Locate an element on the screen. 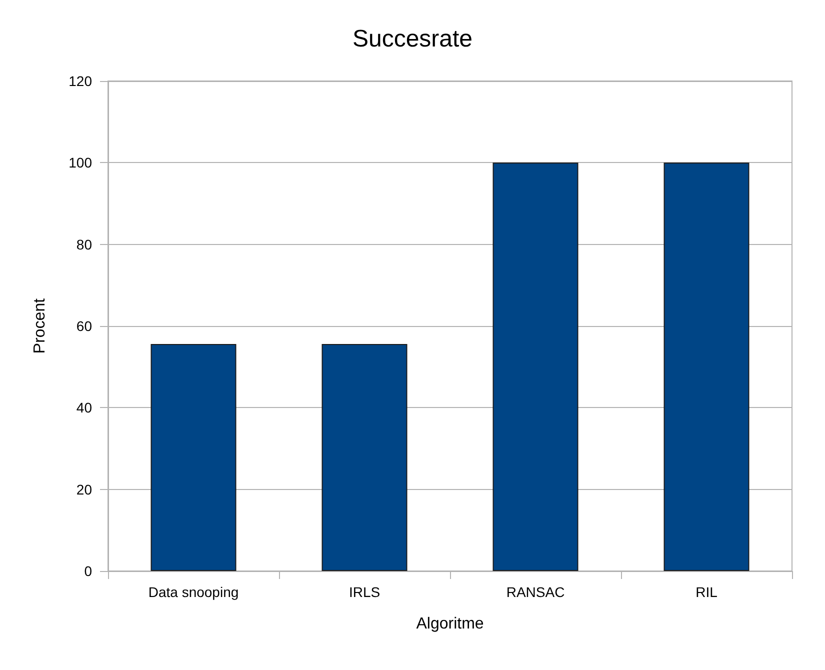 This screenshot has height=670, width=825. x-tick-label: RANSAC is located at coordinates (535, 592).